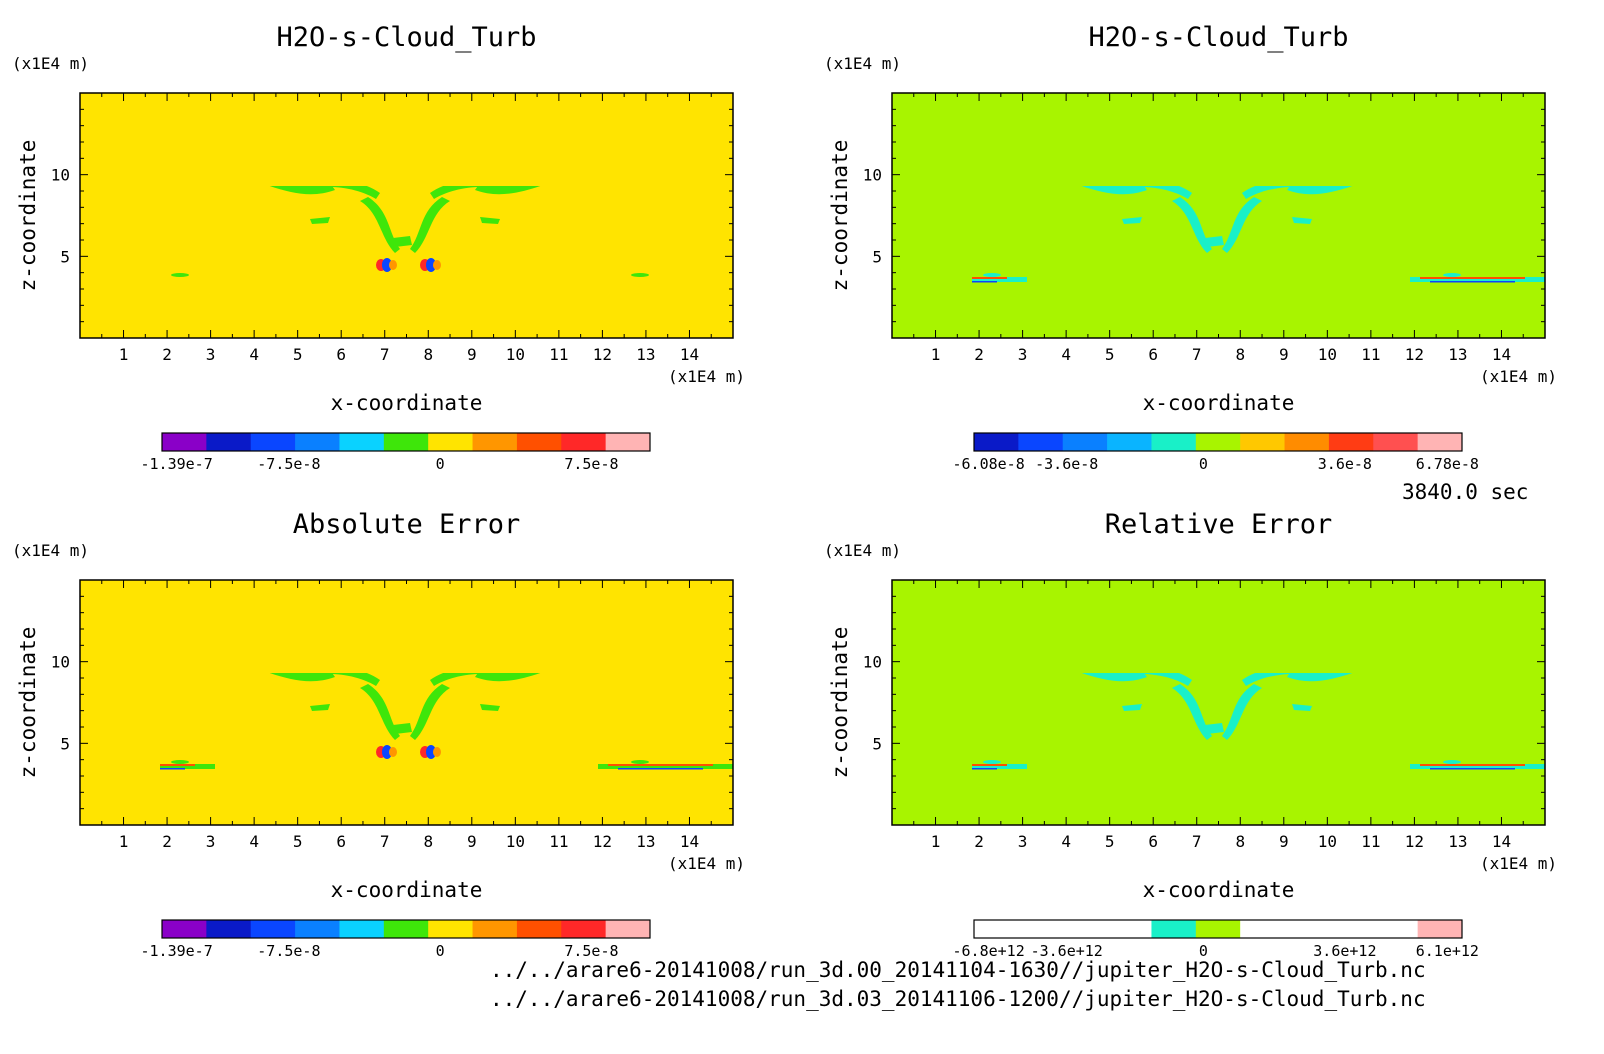 The width and height of the screenshot is (1604, 1054). What do you see at coordinates (211, 841) in the screenshot?
I see `x-tick-label: 3` at bounding box center [211, 841].